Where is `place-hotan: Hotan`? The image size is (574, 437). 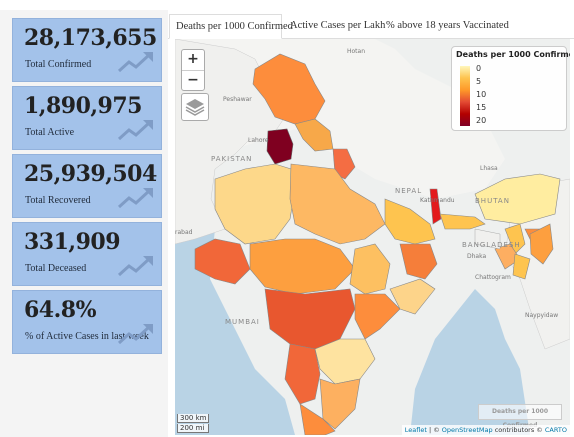 place-hotan: Hotan is located at coordinates (356, 51).